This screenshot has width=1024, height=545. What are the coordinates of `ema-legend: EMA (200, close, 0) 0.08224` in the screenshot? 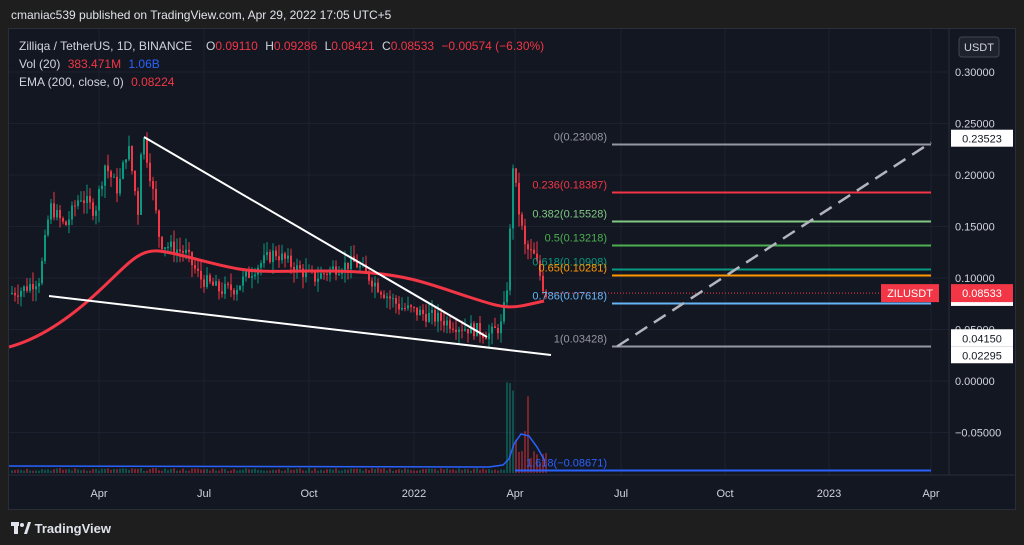 It's located at (97, 82).